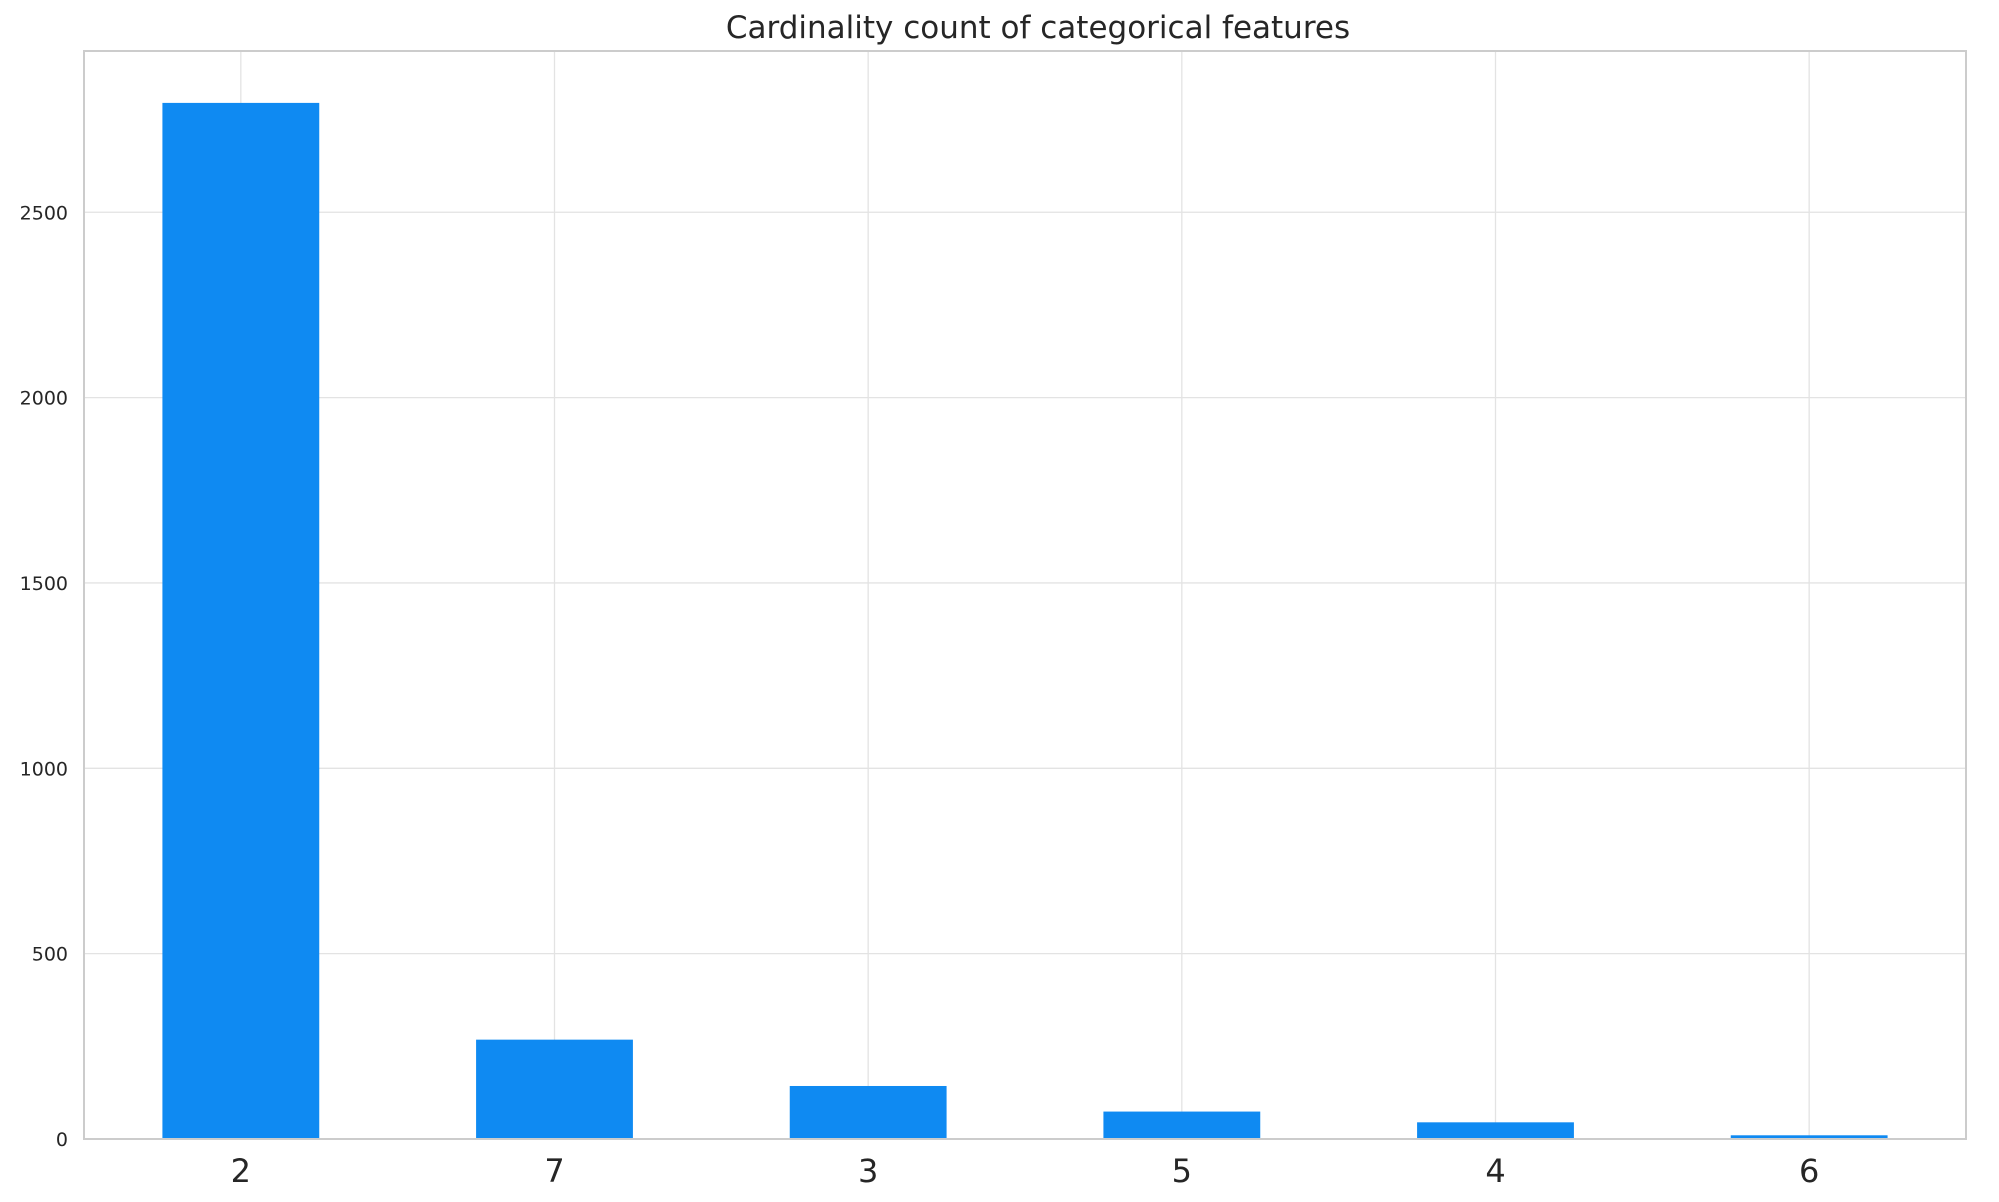 The width and height of the screenshot is (1999, 1202). I want to click on y-tick-label: 1000, so click(44, 769).